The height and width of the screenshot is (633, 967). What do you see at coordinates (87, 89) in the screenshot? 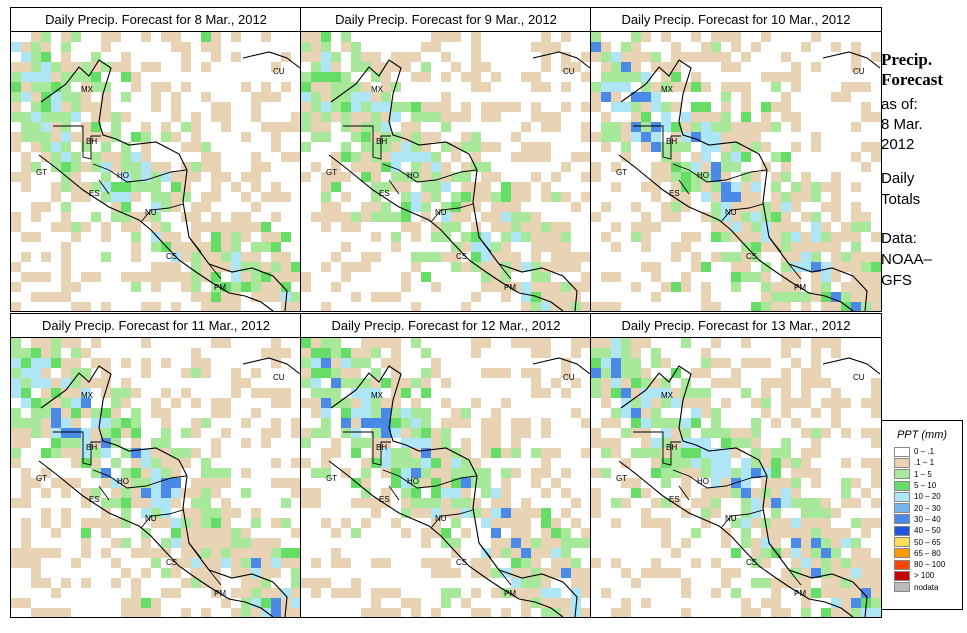
I see `country-label: MX` at bounding box center [87, 89].